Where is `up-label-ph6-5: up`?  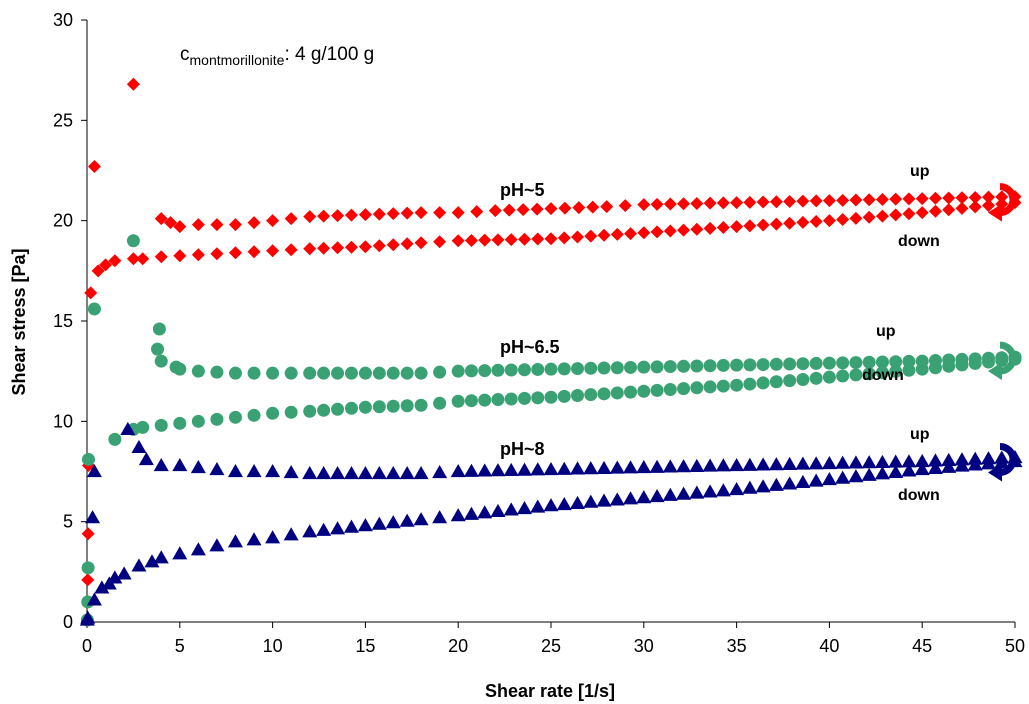
up-label-ph6-5: up is located at coordinates (886, 331).